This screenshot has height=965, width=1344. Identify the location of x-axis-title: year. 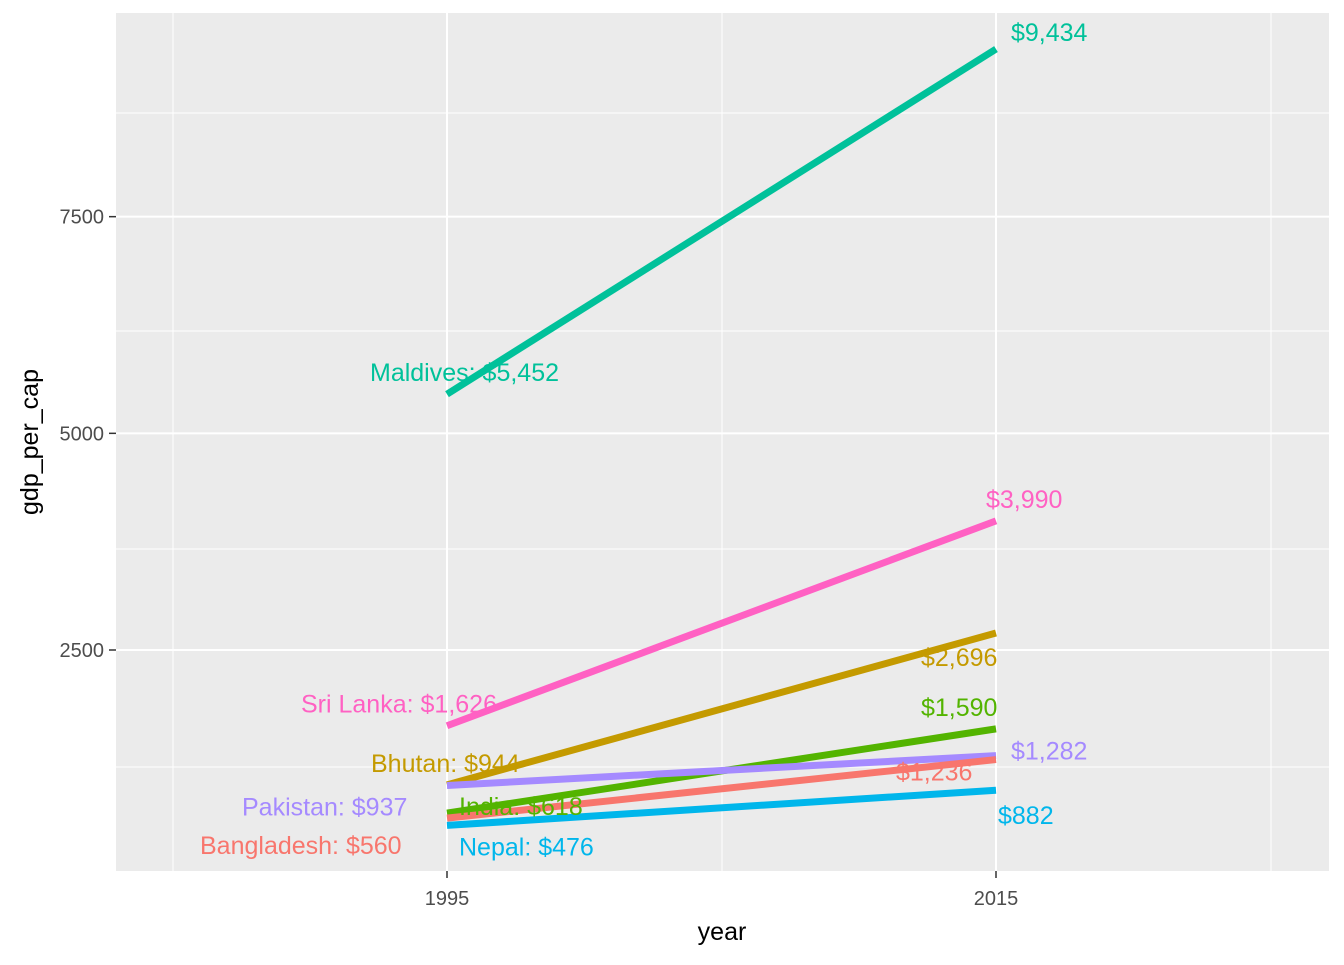
(722, 932).